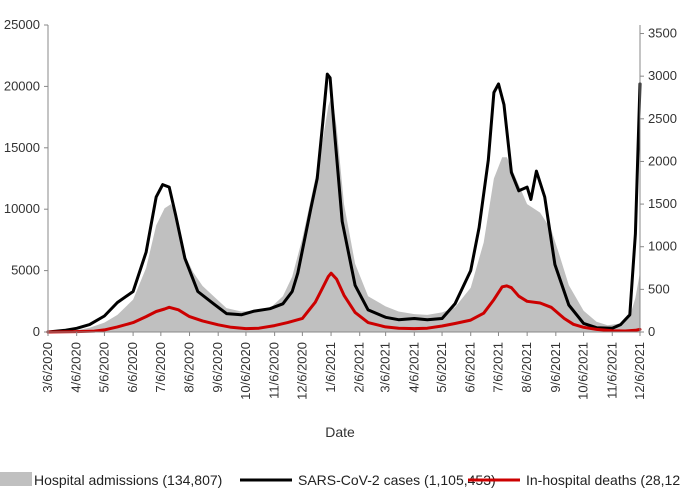 The image size is (700, 500). What do you see at coordinates (217, 367) in the screenshot?
I see `x-tick-label: 9/6/2020` at bounding box center [217, 367].